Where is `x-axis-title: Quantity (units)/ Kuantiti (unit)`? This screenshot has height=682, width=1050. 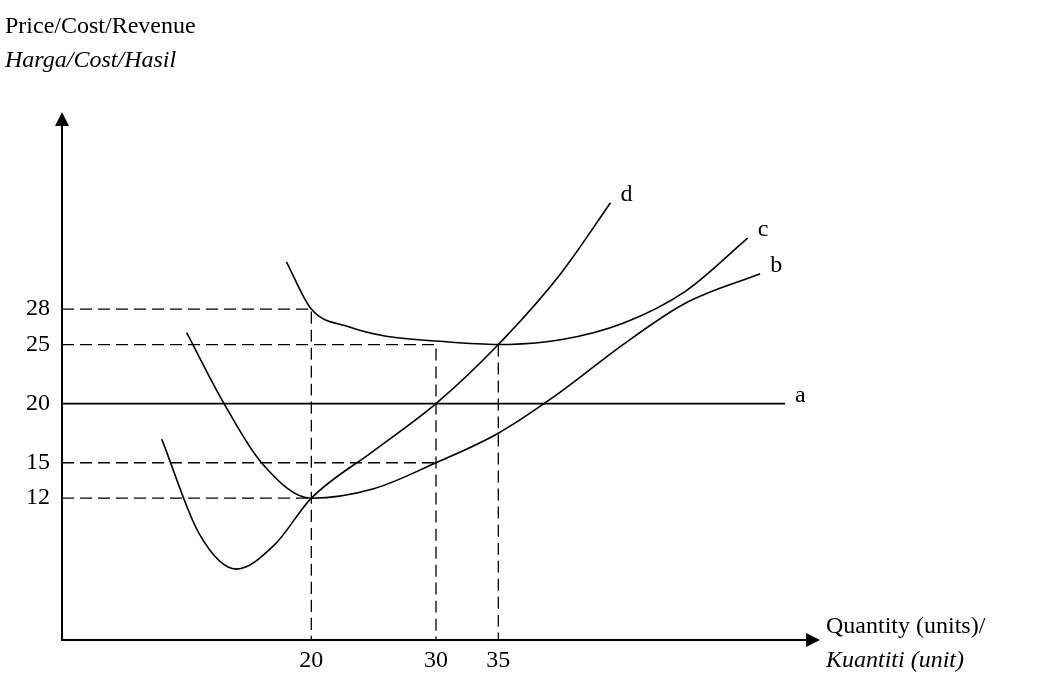
x-axis-title: Quantity (units)/ Kuantiti (unit) is located at coordinates (906, 642).